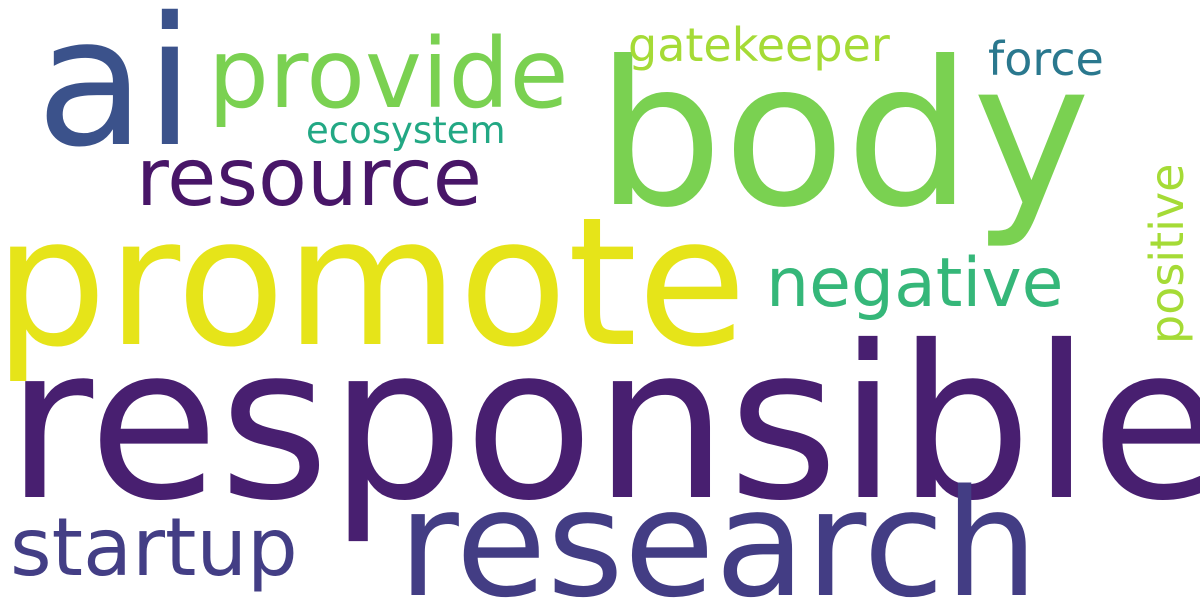  I want to click on word-startup: startup, so click(154, 547).